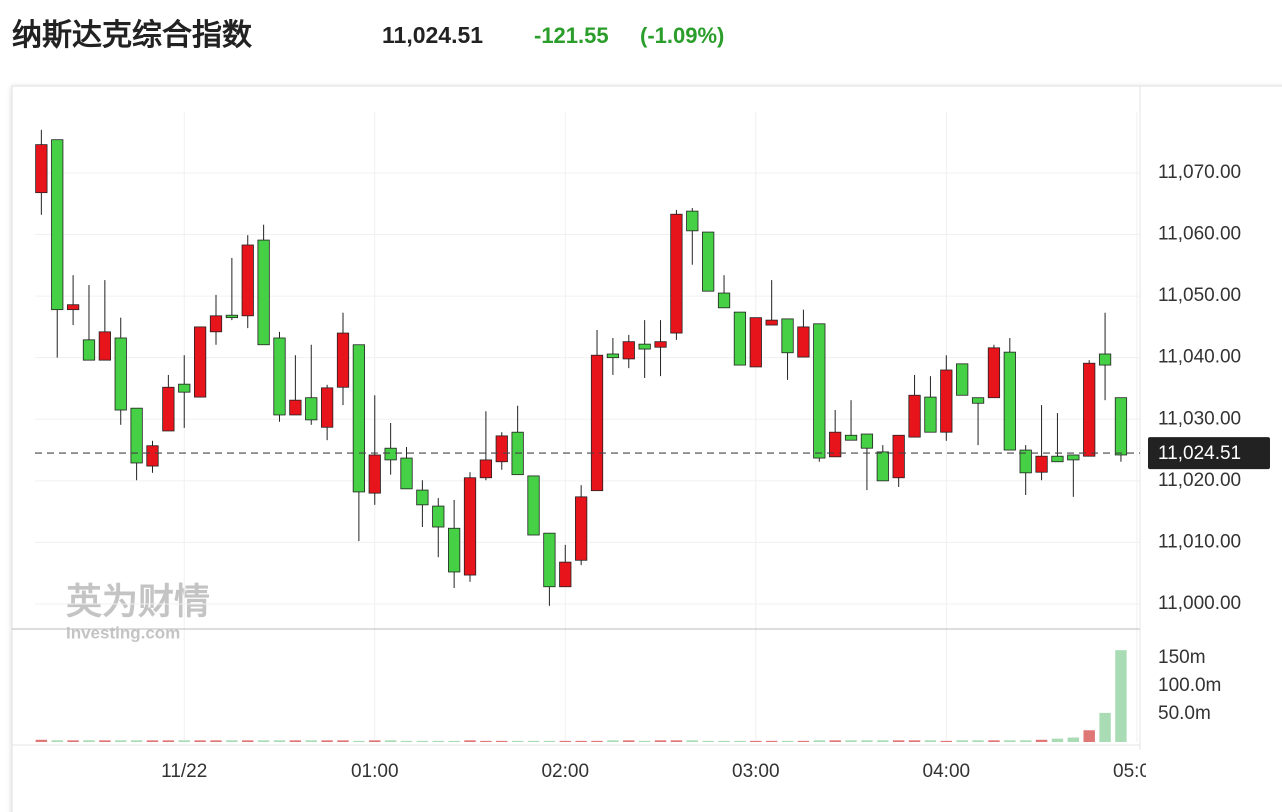 This screenshot has width=1282, height=812. Describe the element at coordinates (1199, 234) in the screenshot. I see `y-tick-label: 11,060.00` at that location.